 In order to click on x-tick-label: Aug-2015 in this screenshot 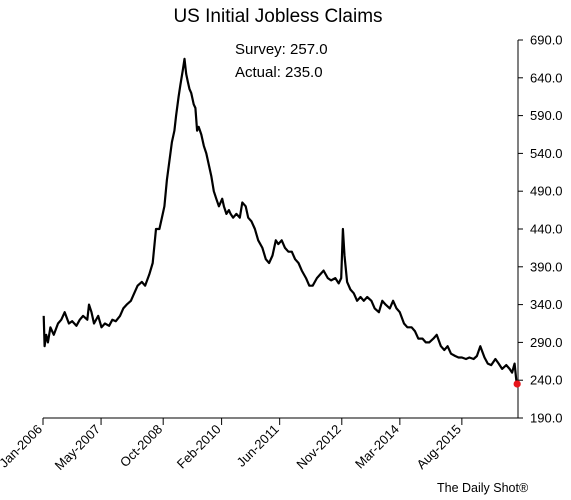, I will do `click(438, 447)`.